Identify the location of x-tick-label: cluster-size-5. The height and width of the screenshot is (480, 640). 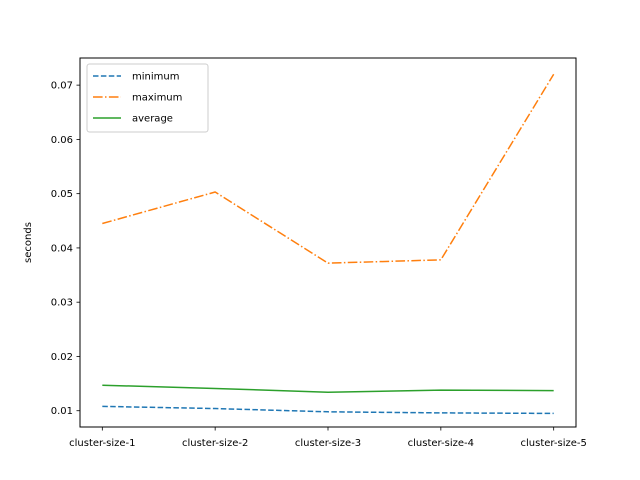
(554, 443).